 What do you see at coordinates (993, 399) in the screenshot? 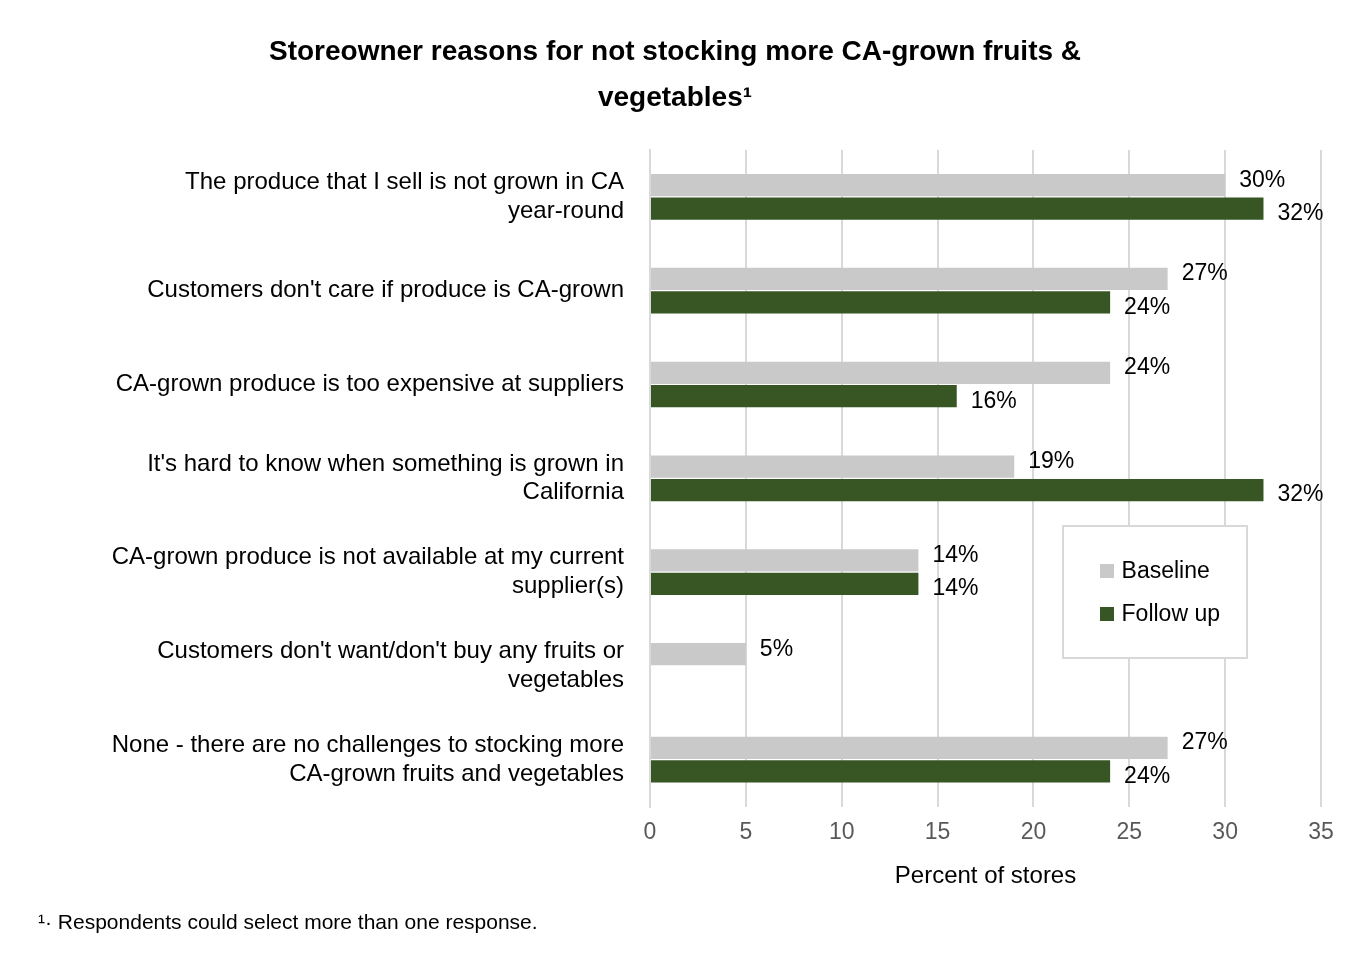
I see `data-label: 16%` at bounding box center [993, 399].